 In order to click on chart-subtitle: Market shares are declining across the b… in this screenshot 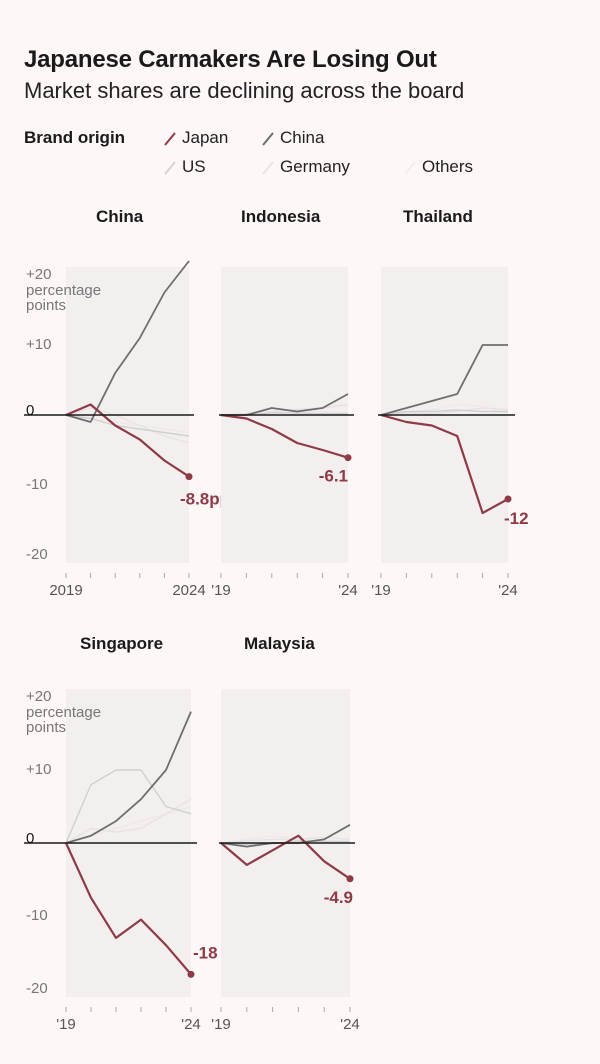, I will do `click(244, 90)`.